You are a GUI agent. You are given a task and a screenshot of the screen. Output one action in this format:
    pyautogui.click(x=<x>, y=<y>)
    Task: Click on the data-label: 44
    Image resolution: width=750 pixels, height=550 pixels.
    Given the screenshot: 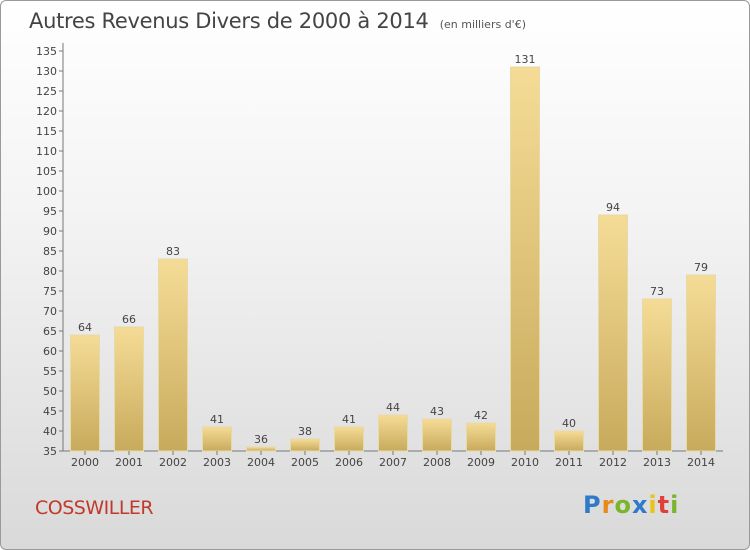 What is the action you would take?
    pyautogui.click(x=393, y=407)
    